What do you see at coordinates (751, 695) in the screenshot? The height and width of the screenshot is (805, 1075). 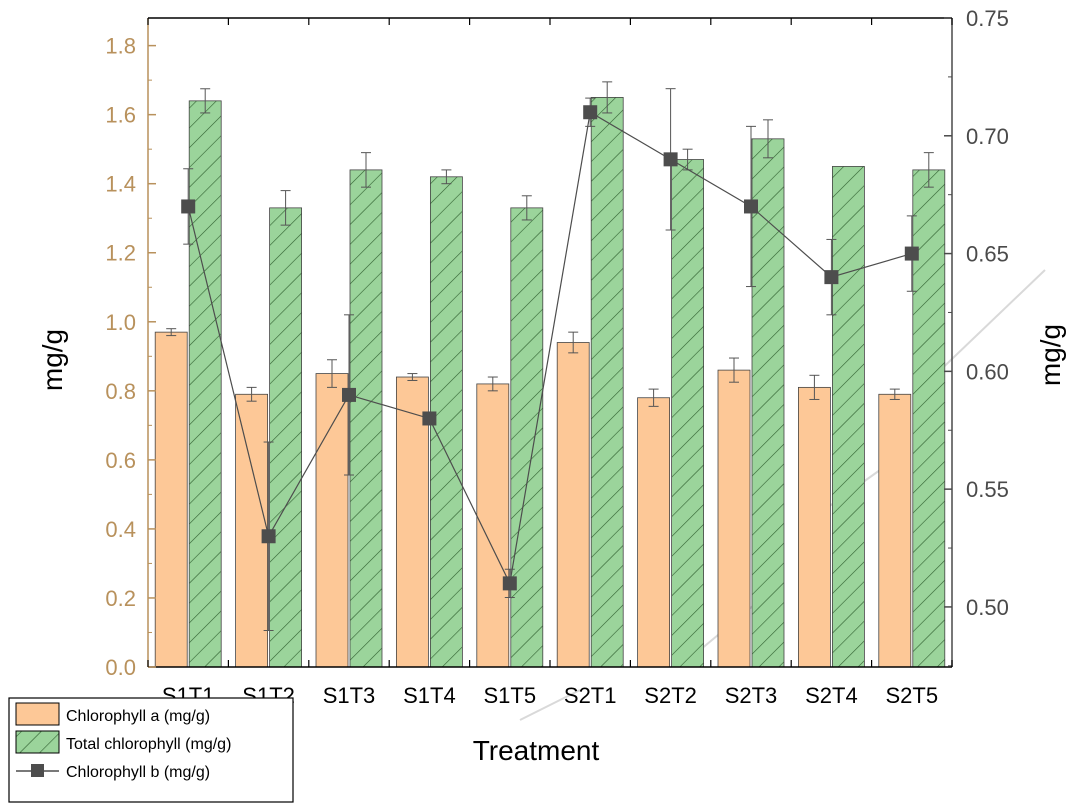 I see `x-tick-label: S2T3` at bounding box center [751, 695].